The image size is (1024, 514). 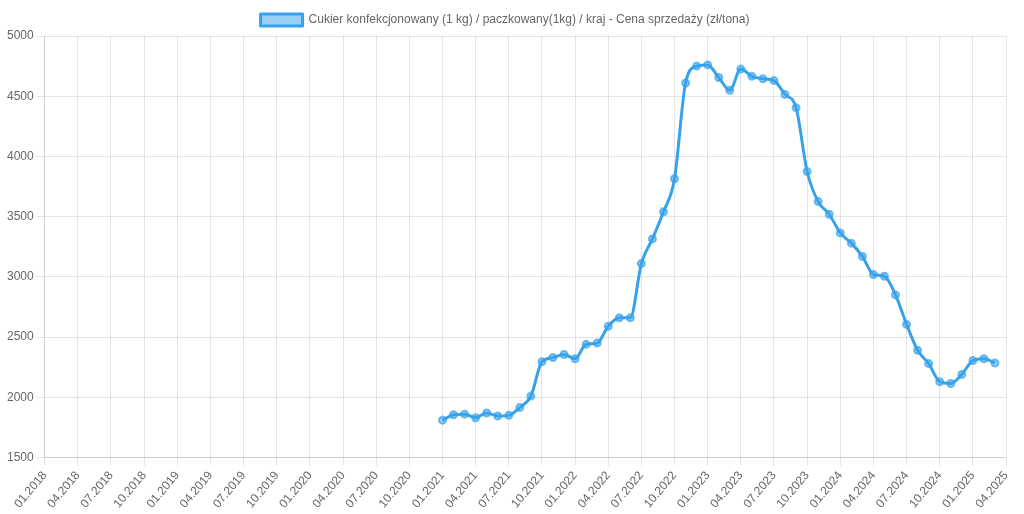 I want to click on y-tick-label: 5000, so click(x=20, y=35).